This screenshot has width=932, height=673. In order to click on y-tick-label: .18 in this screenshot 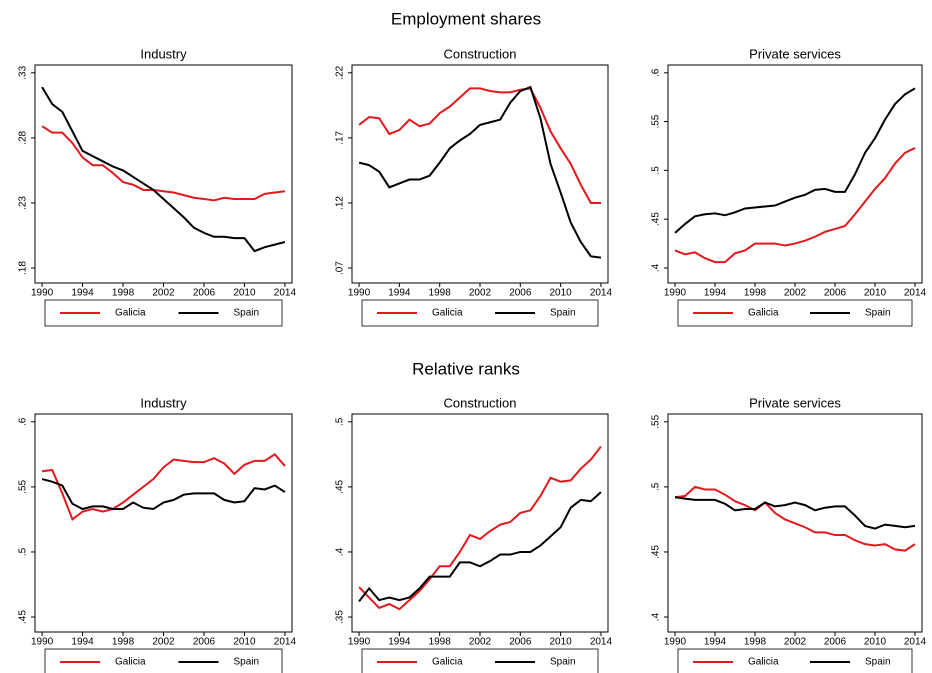, I will do `click(23, 268)`.